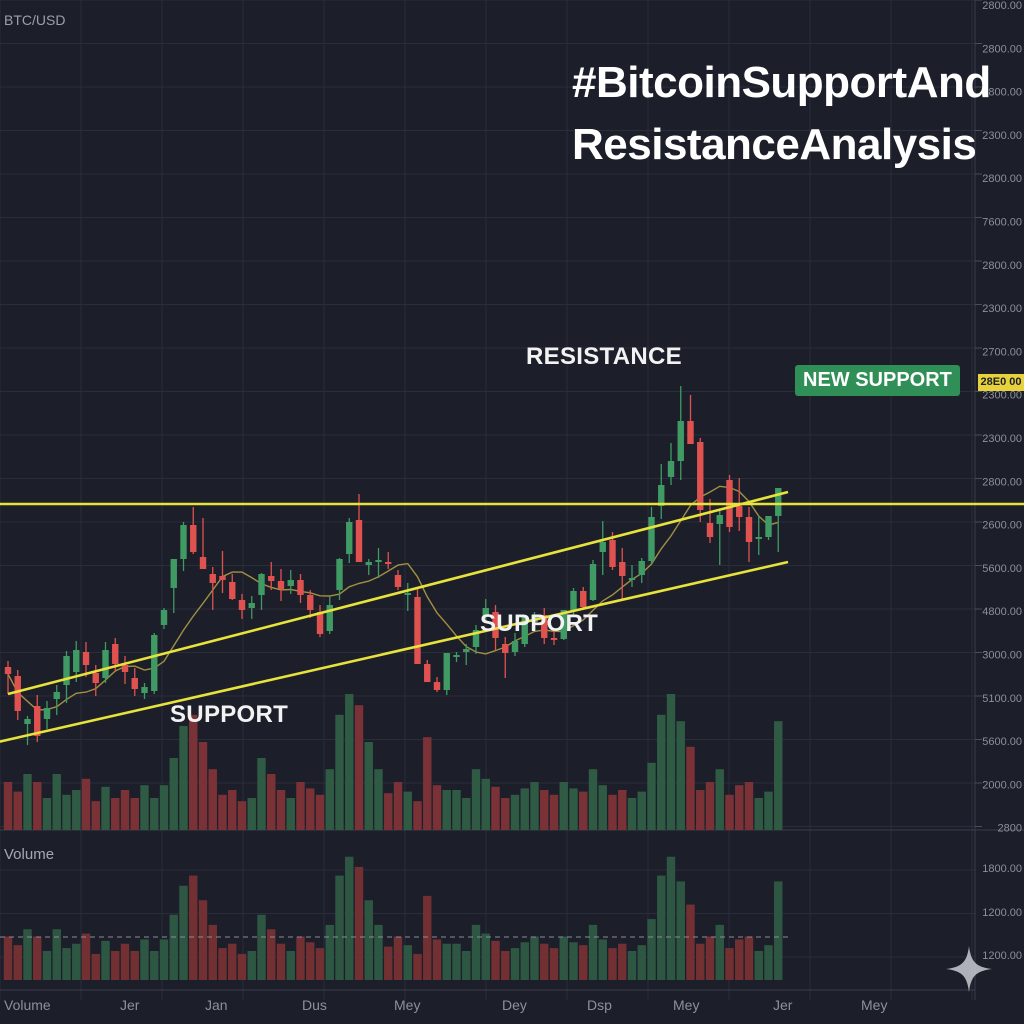 Image resolution: width=1024 pixels, height=1024 pixels. What do you see at coordinates (1002, 956) in the screenshot?
I see `volume-axis-label: 1200.00` at bounding box center [1002, 956].